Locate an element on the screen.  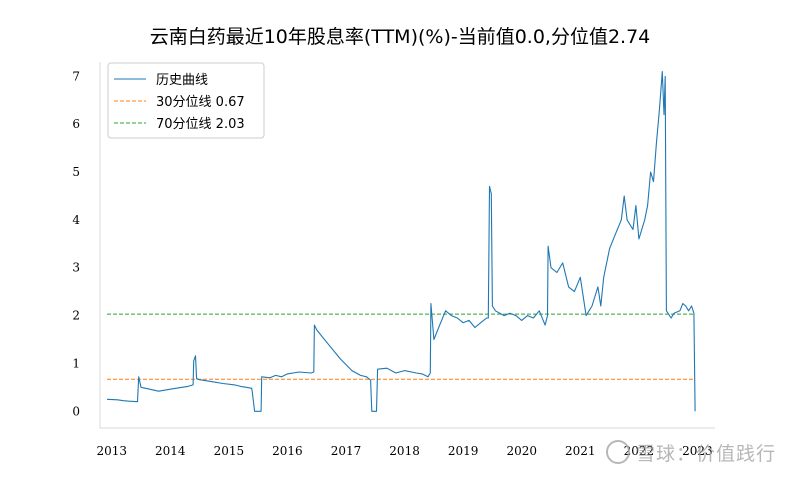
x-tick-label: 2017 is located at coordinates (346, 451).